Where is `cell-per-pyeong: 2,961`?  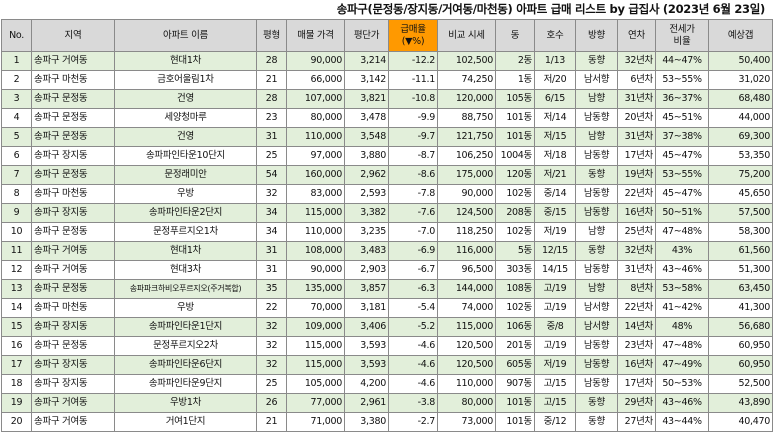
cell-per-pyeong: 2,961 is located at coordinates (366, 403).